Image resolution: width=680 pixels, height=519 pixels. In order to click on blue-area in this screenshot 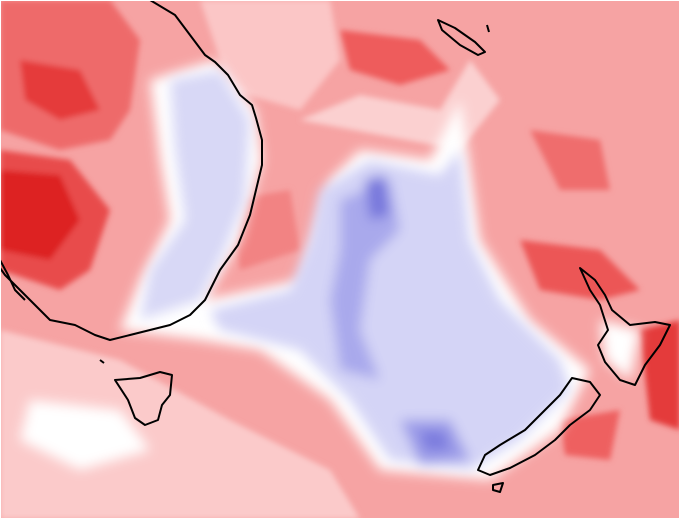, I will do `click(365, 280)`.